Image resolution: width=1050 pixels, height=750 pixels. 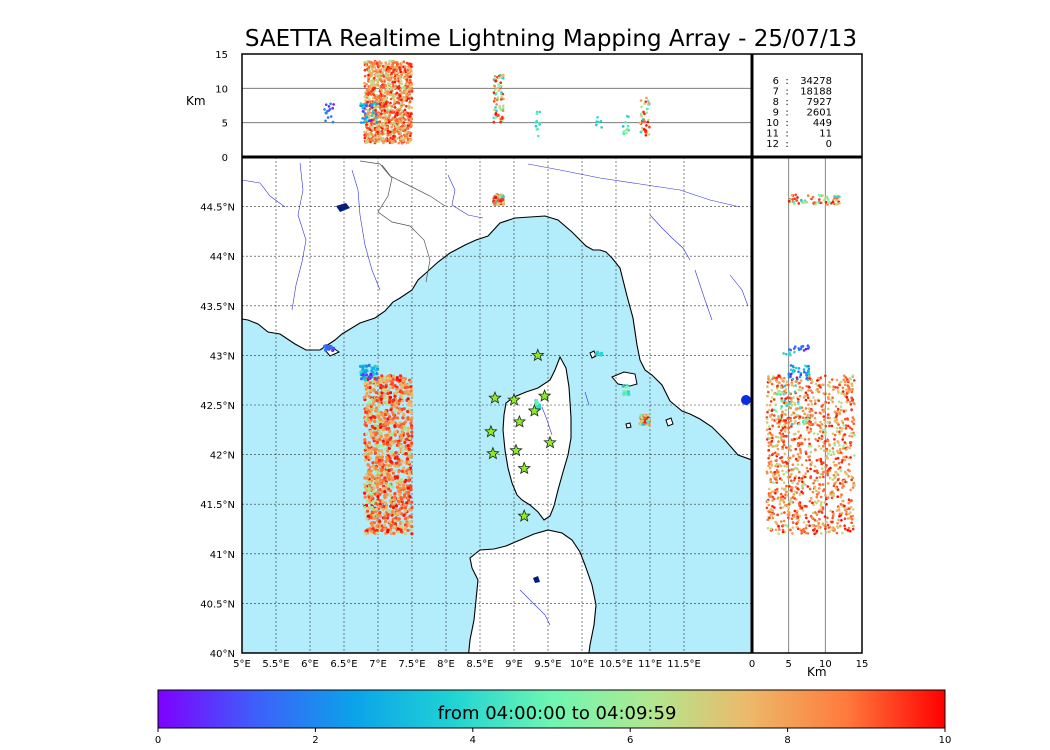 What do you see at coordinates (862, 664) in the screenshot?
I see `right-x-tick-label: 15` at bounding box center [862, 664].